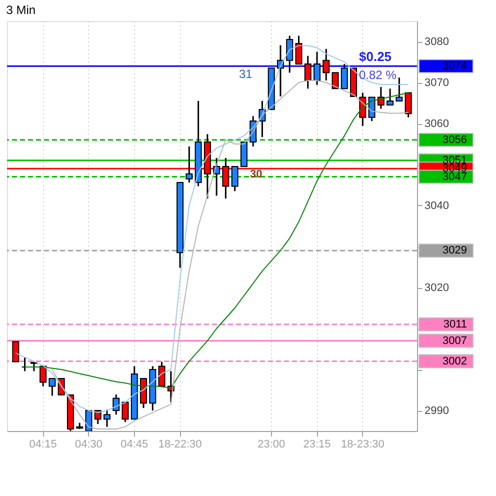  What do you see at coordinates (454, 361) in the screenshot?
I see `ref-line-label: 3002` at bounding box center [454, 361].